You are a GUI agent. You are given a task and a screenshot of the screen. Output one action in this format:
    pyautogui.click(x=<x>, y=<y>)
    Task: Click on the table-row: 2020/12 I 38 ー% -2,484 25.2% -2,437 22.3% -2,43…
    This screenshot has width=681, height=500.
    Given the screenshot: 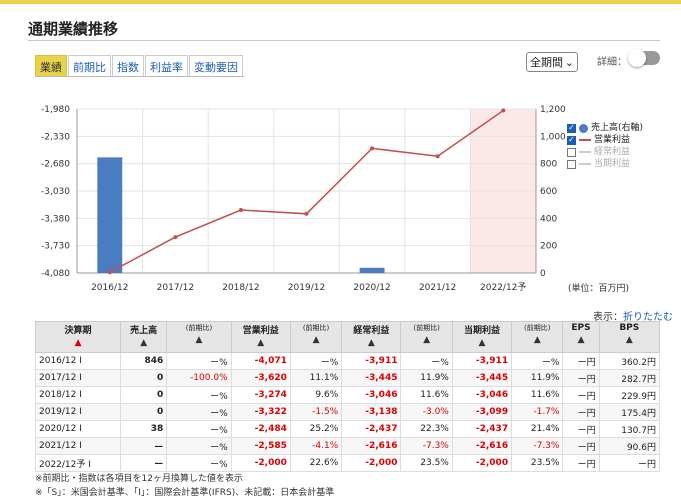 What is the action you would take?
    pyautogui.click(x=347, y=429)
    